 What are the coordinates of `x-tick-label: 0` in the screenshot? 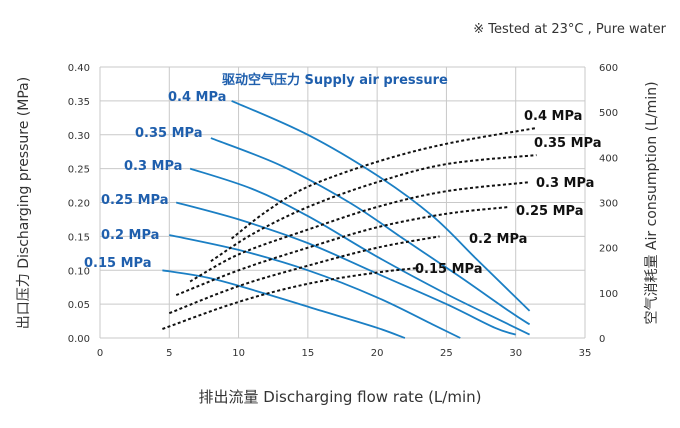 It's located at (100, 353).